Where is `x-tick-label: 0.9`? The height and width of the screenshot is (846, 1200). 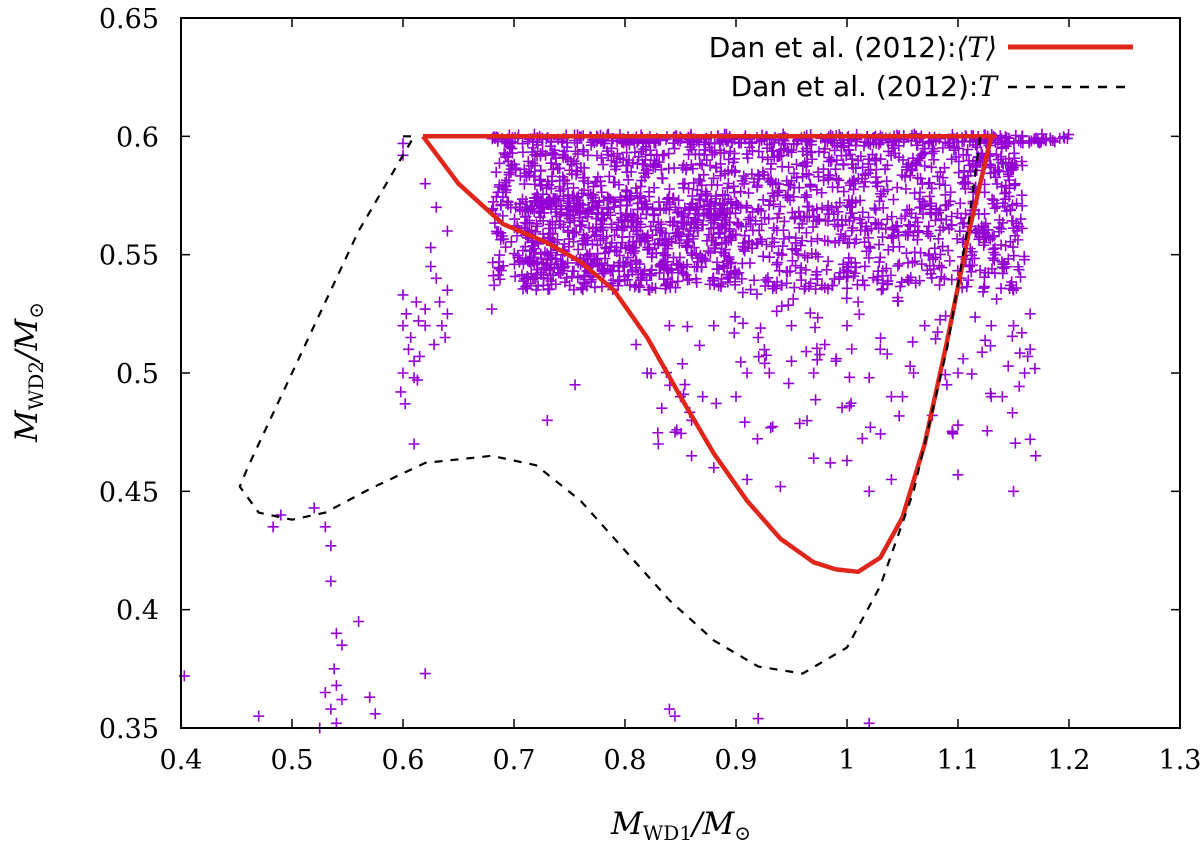 x-tick-label: 0.9 is located at coordinates (736, 760).